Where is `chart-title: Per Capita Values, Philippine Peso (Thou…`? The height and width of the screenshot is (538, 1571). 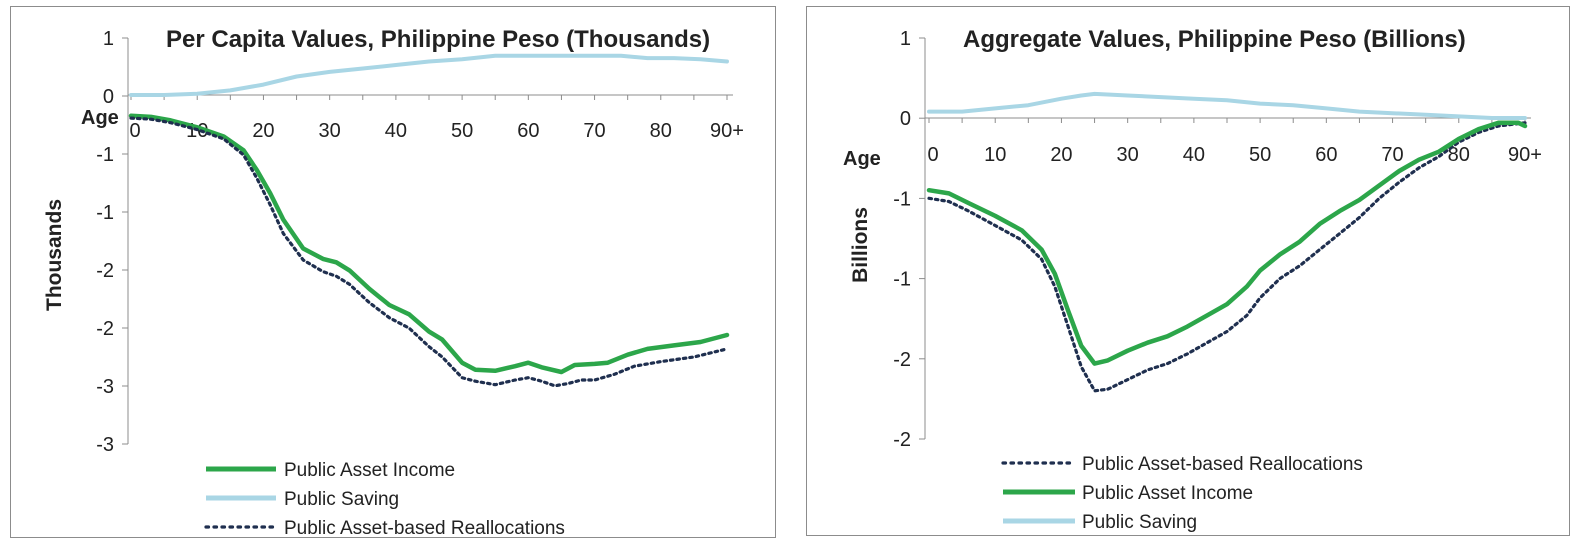
chart-title: Per Capita Values, Philippine Peso (Thou… is located at coordinates (438, 39).